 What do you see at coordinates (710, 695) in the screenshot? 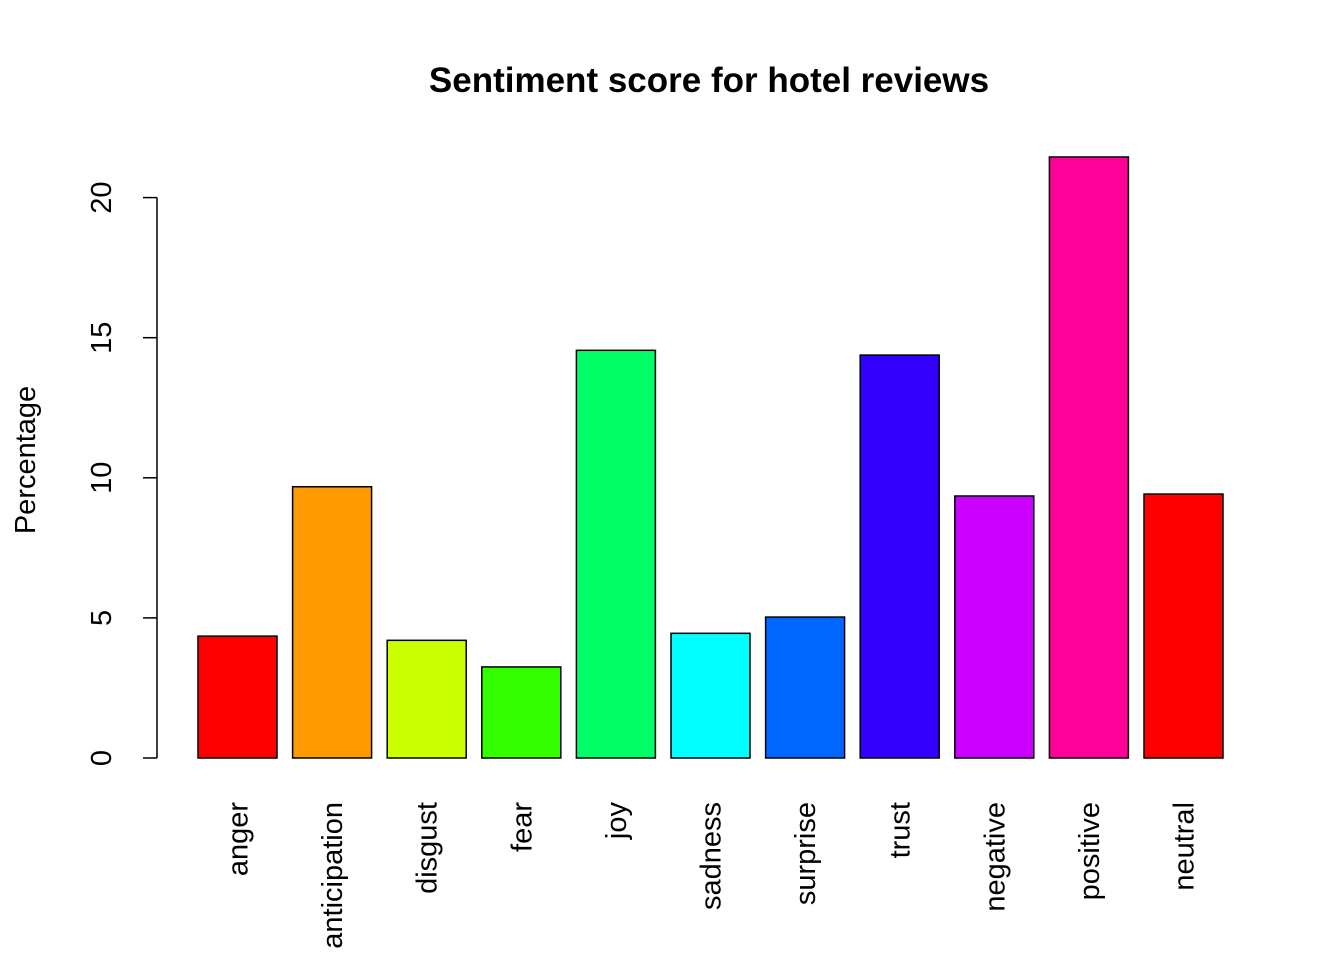
I see `bar-sadness` at bounding box center [710, 695].